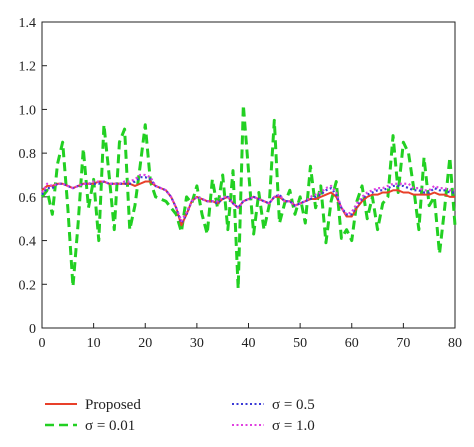 The width and height of the screenshot is (474, 447). Describe the element at coordinates (293, 426) in the screenshot. I see `legend-label-3: σ = 1.0` at that location.